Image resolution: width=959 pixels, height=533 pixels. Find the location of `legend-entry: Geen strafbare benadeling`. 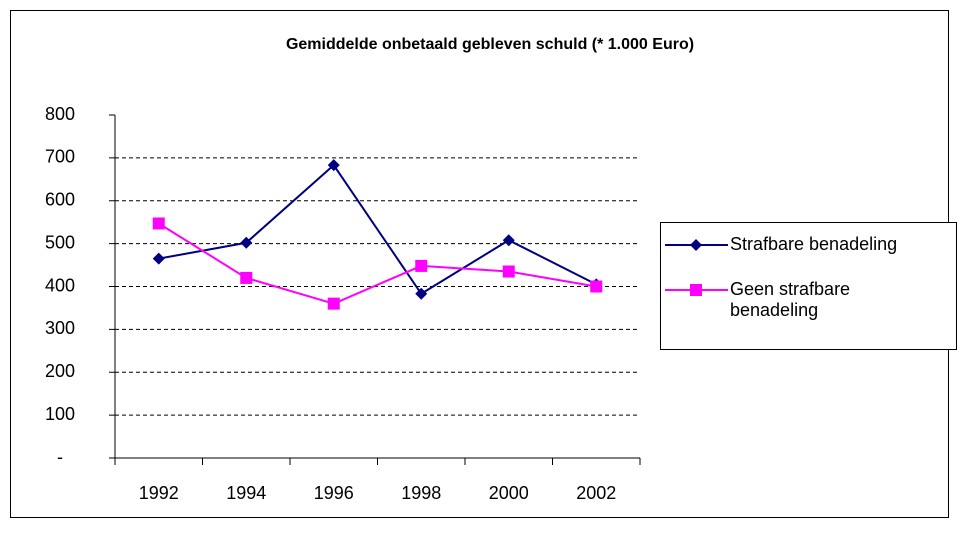

legend-entry: Geen strafbare benadeling is located at coordinates (790, 299).